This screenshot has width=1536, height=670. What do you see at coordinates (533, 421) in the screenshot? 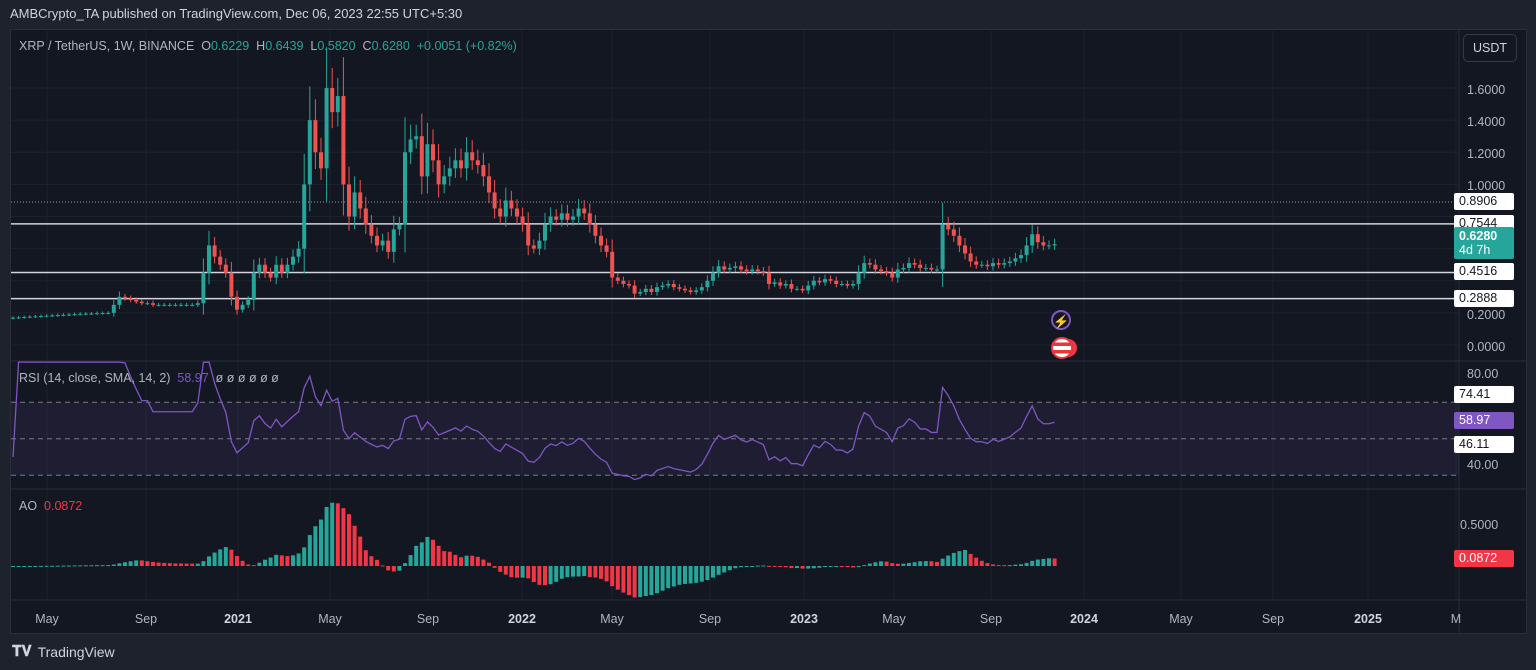
I see `rsi-line` at bounding box center [533, 421].